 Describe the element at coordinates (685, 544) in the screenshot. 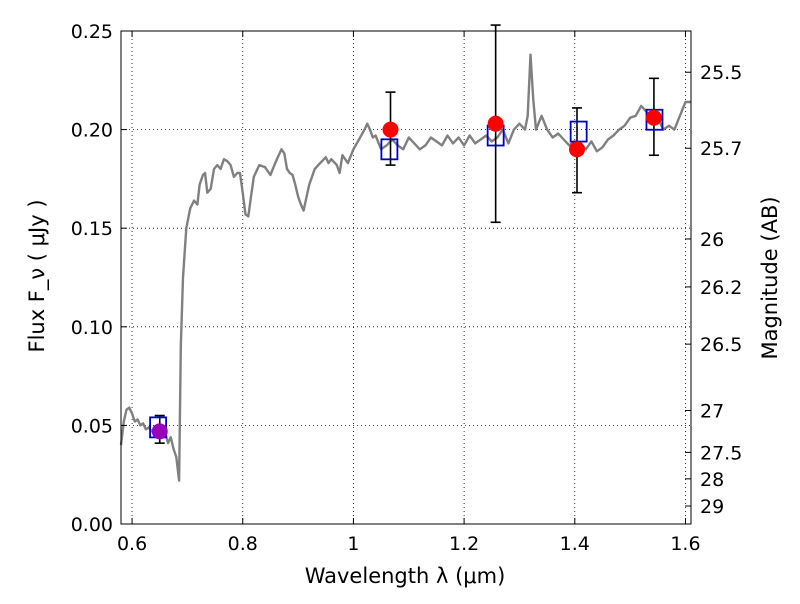

I see `x-tick-label: 1.6` at that location.